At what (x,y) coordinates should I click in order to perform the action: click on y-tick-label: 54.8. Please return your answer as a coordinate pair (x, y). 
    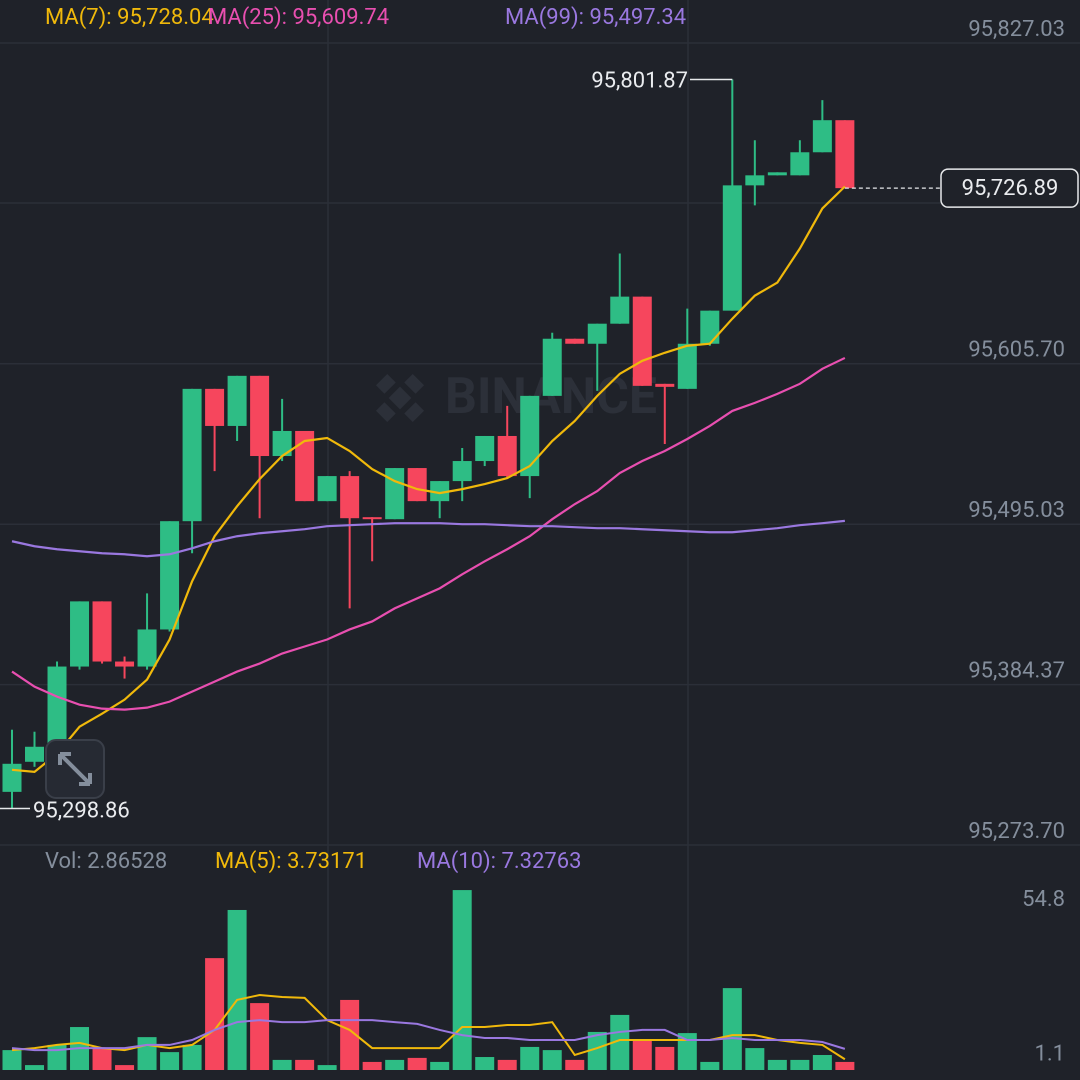
    Looking at the image, I should click on (1043, 899).